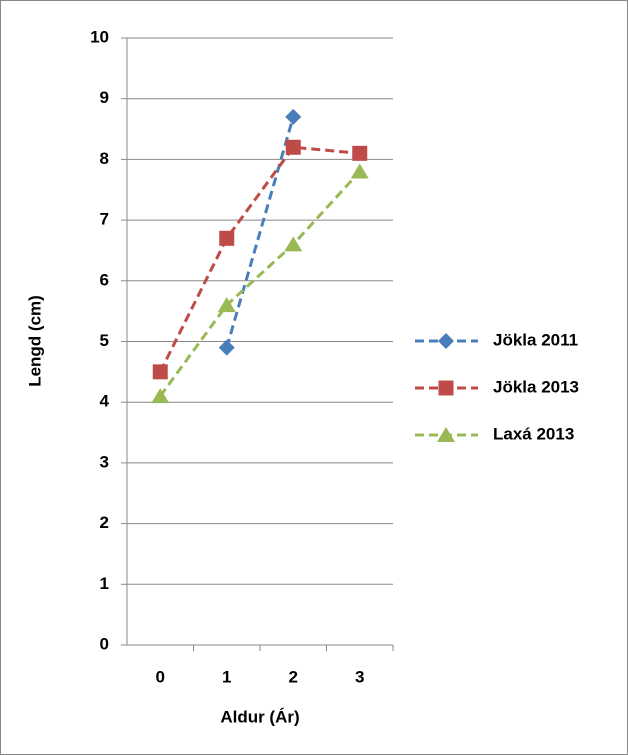  I want to click on y-tick-label: 7, so click(104, 219).